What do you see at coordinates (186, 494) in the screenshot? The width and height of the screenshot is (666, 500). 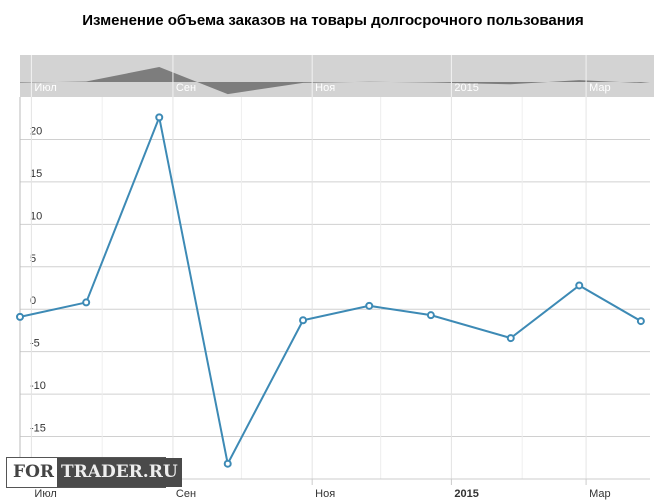 I see `x-tick-label: Сен` at bounding box center [186, 494].